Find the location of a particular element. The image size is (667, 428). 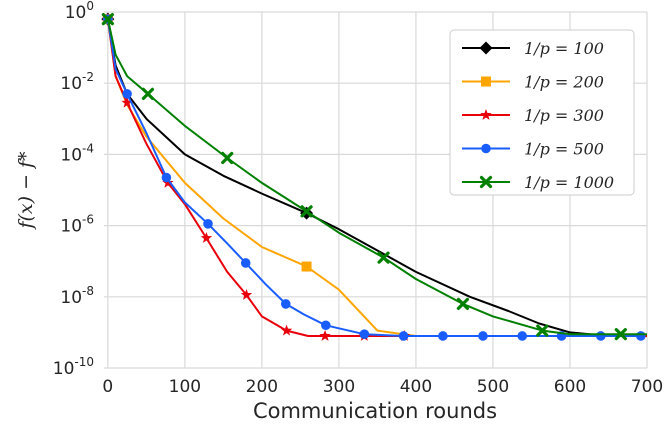

legend-label: 1/p = 200 is located at coordinates (564, 82).